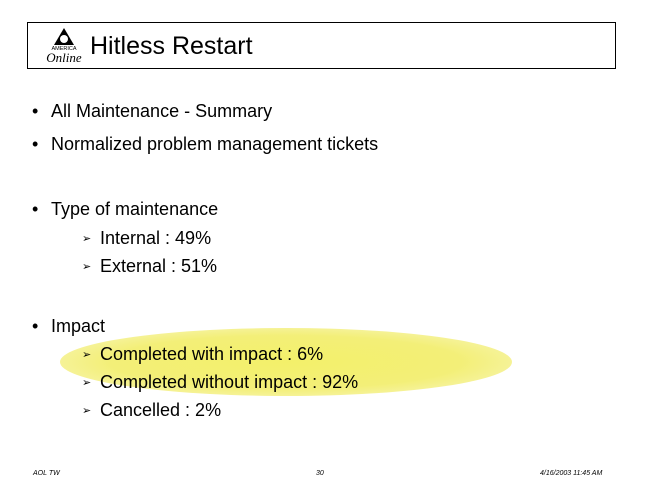  Describe the element at coordinates (46, 473) in the screenshot. I see `footer-left-text: AOL TW` at that location.